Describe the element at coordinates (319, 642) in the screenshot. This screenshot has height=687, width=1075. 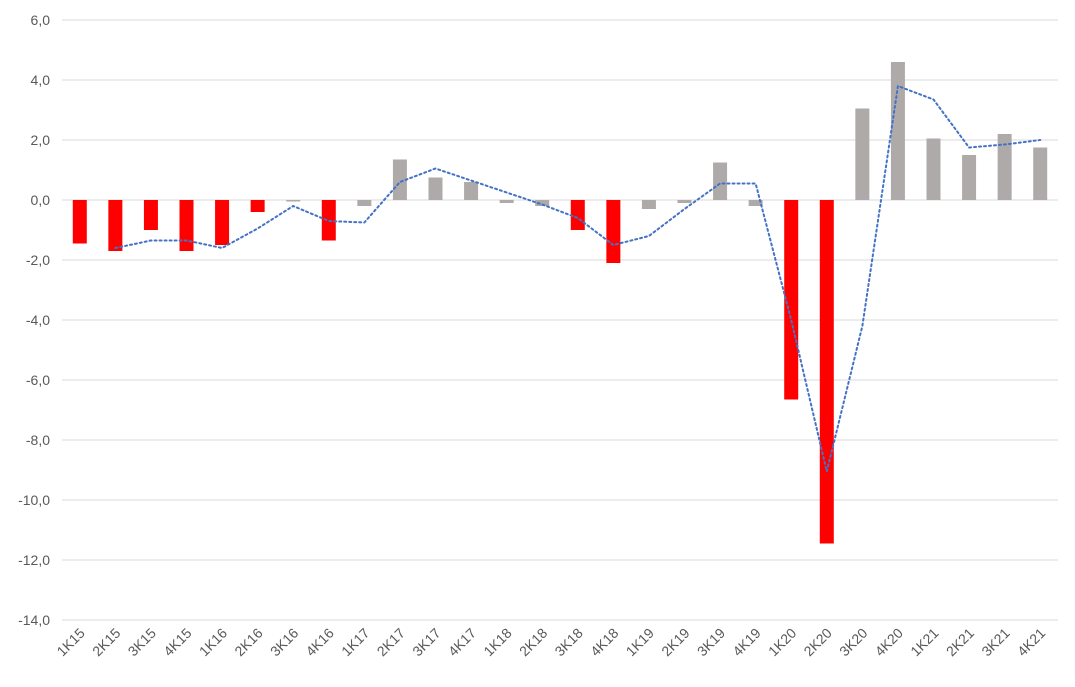
I see `x-tick-label: 4K16` at that location.